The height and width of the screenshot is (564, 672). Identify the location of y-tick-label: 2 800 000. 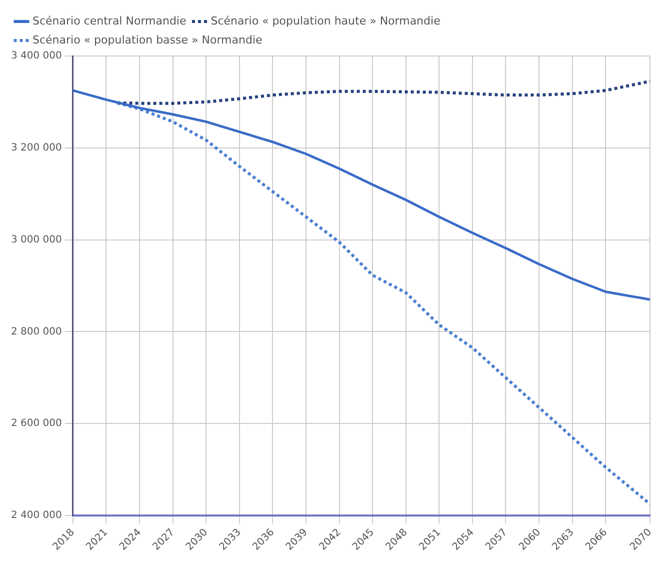
(36, 332).